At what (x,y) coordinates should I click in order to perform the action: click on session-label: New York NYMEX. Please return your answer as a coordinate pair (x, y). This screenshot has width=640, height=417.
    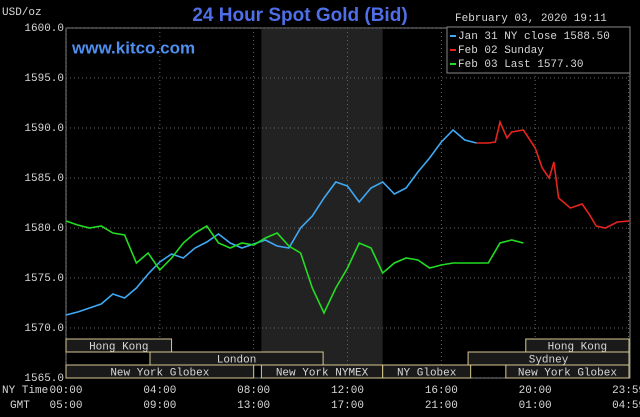
    Looking at the image, I should click on (322, 373).